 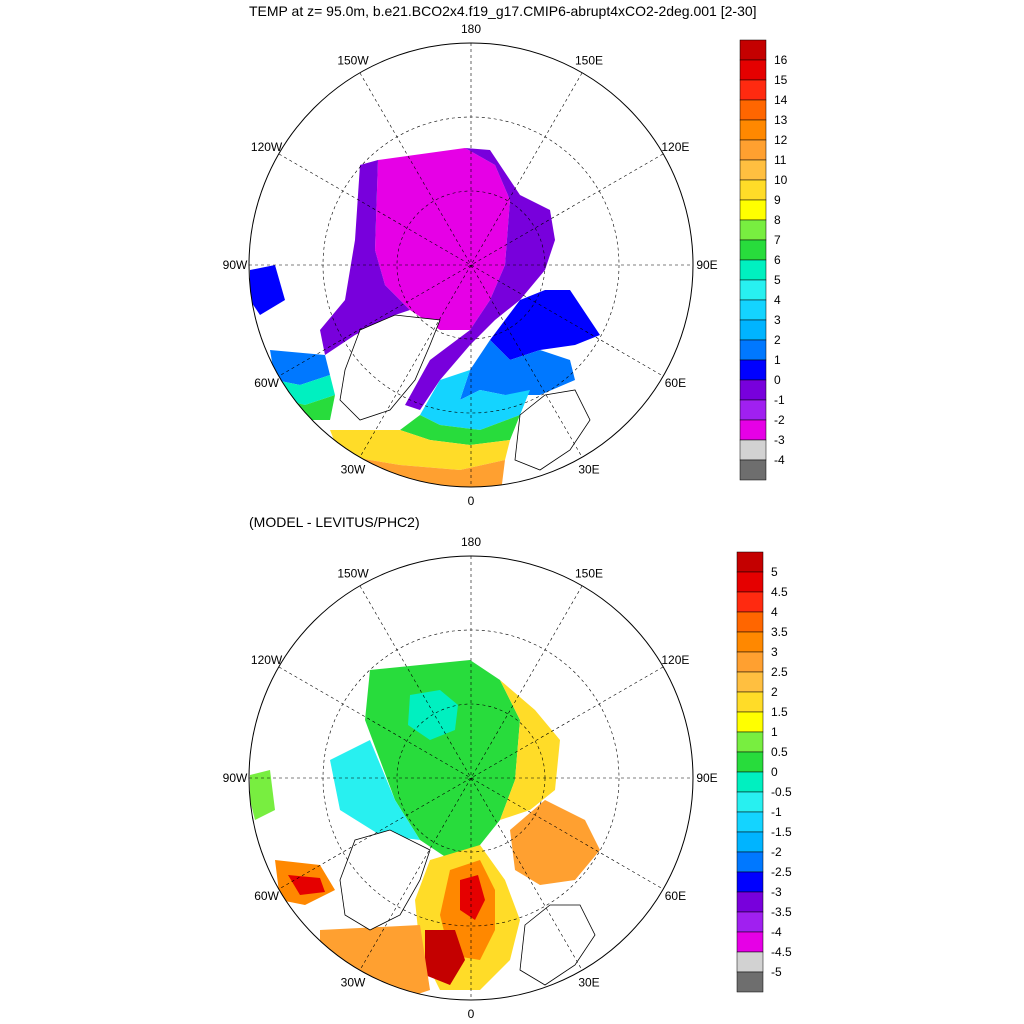 What do you see at coordinates (530, 750) in the screenshot?
I see `field-siberia-yellow` at bounding box center [530, 750].